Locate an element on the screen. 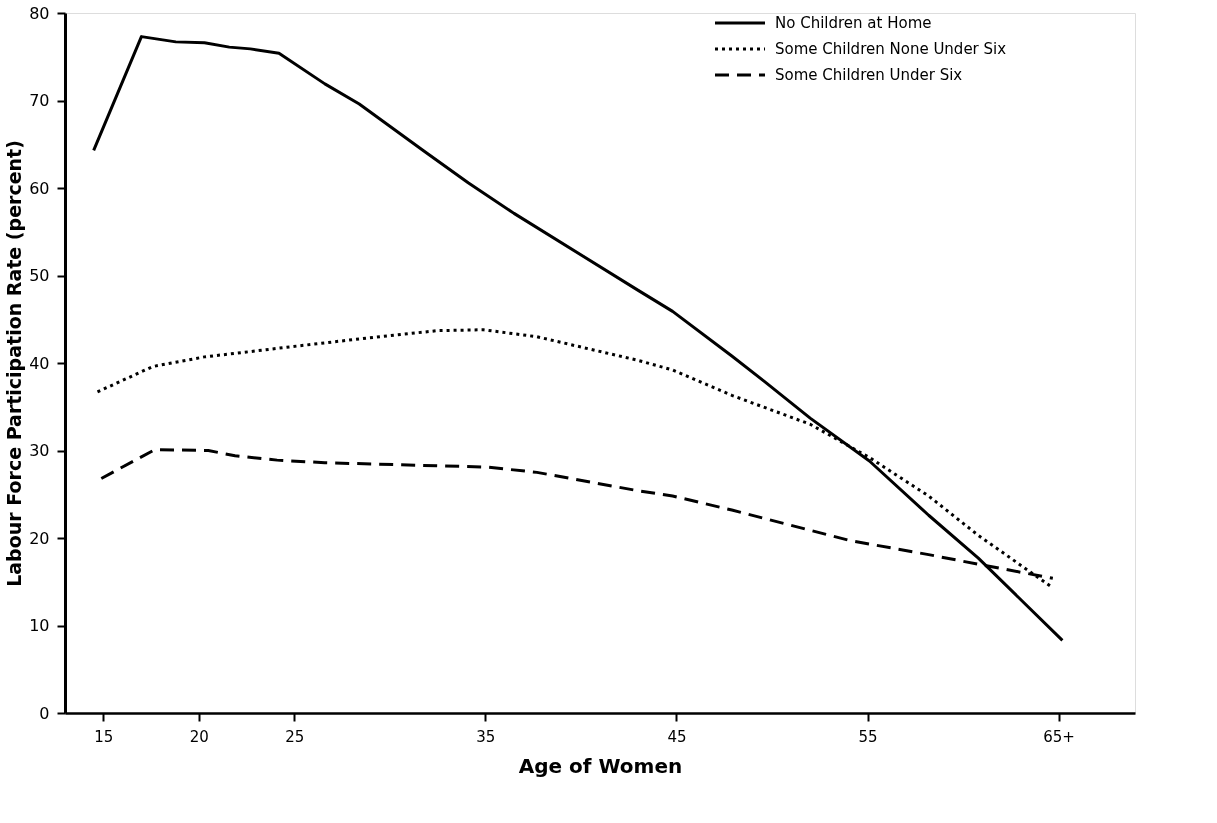 The width and height of the screenshot is (1217, 823). y-tick-label: 20 is located at coordinates (39, 538).